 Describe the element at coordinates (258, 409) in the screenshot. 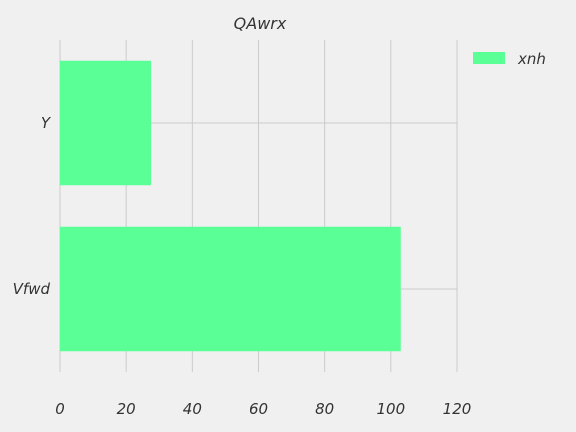

I see `x-tick-label: 60` at that location.